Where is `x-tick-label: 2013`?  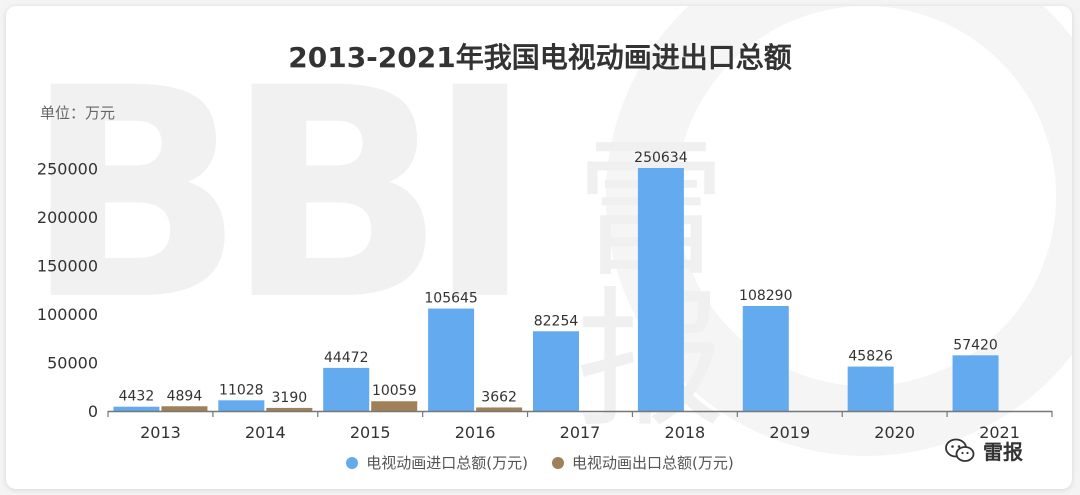
x-tick-label: 2013 is located at coordinates (160, 432).